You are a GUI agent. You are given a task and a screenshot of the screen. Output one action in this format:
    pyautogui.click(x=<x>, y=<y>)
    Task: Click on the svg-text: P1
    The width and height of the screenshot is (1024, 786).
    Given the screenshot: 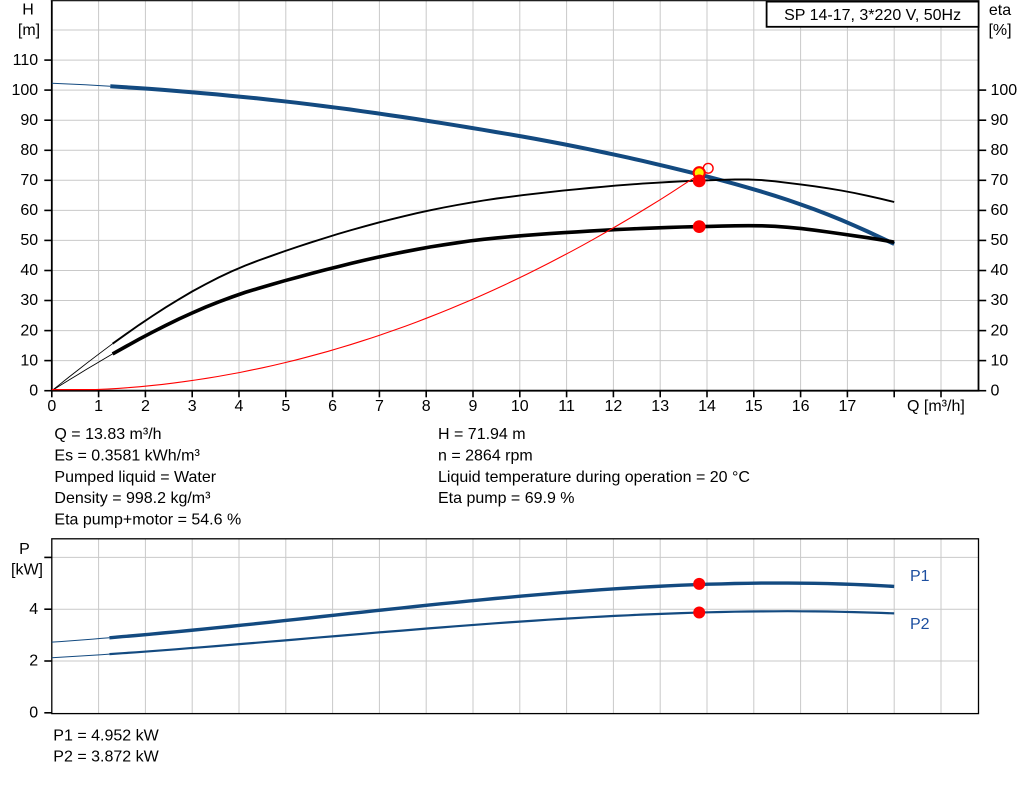 What is the action you would take?
    pyautogui.click(x=920, y=576)
    